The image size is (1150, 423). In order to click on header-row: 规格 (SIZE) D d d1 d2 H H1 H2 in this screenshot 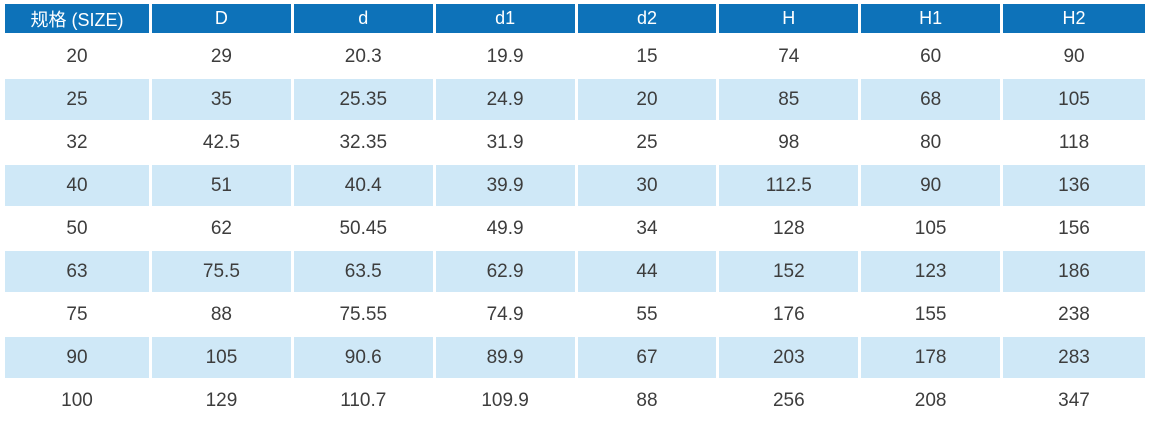, I will do `click(575, 20)`.